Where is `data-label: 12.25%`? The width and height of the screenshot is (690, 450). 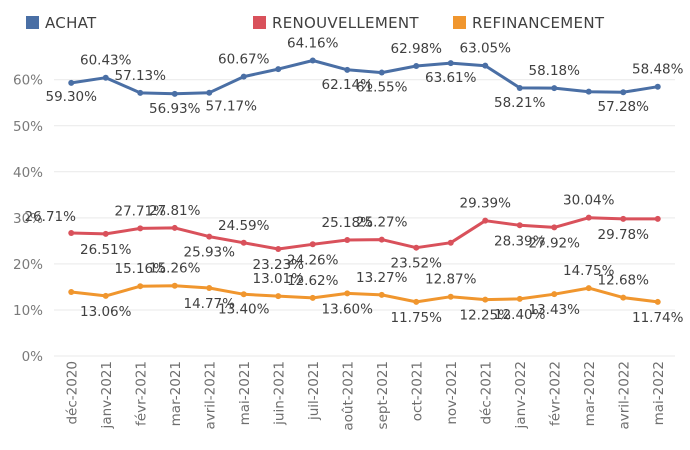 data-label: 12.25% is located at coordinates (486, 316).